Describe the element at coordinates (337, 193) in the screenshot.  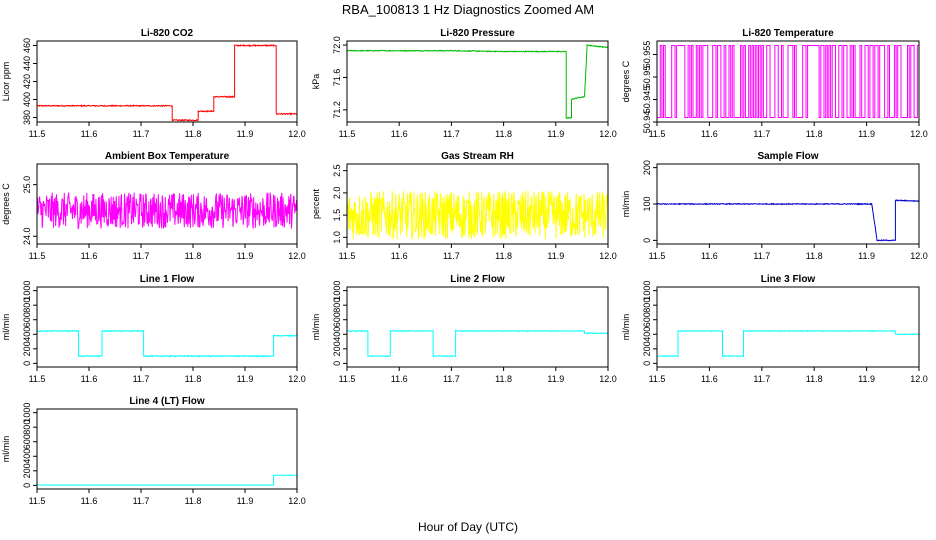
I see `y-tick-label: 2.0` at that location.